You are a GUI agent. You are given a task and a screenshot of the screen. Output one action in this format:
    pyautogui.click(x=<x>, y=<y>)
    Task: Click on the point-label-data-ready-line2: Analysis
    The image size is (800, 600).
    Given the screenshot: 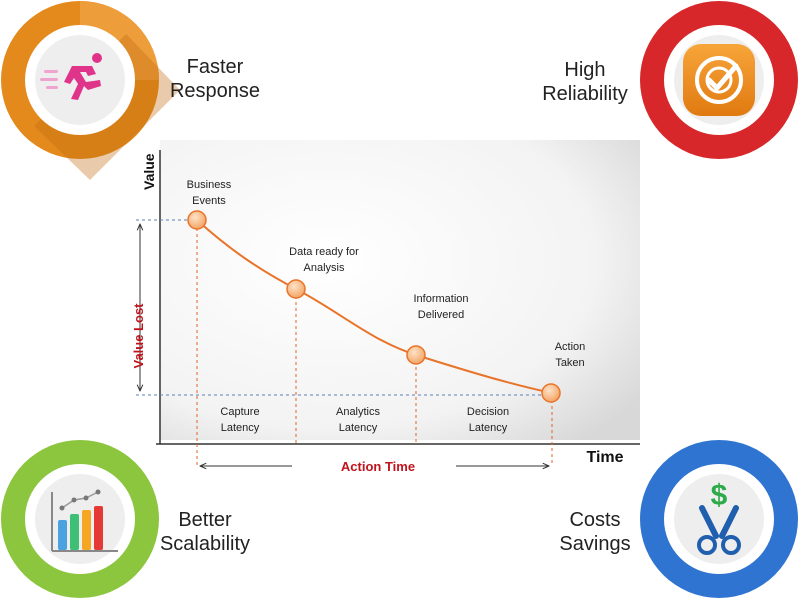 What is the action you would take?
    pyautogui.click(x=324, y=268)
    